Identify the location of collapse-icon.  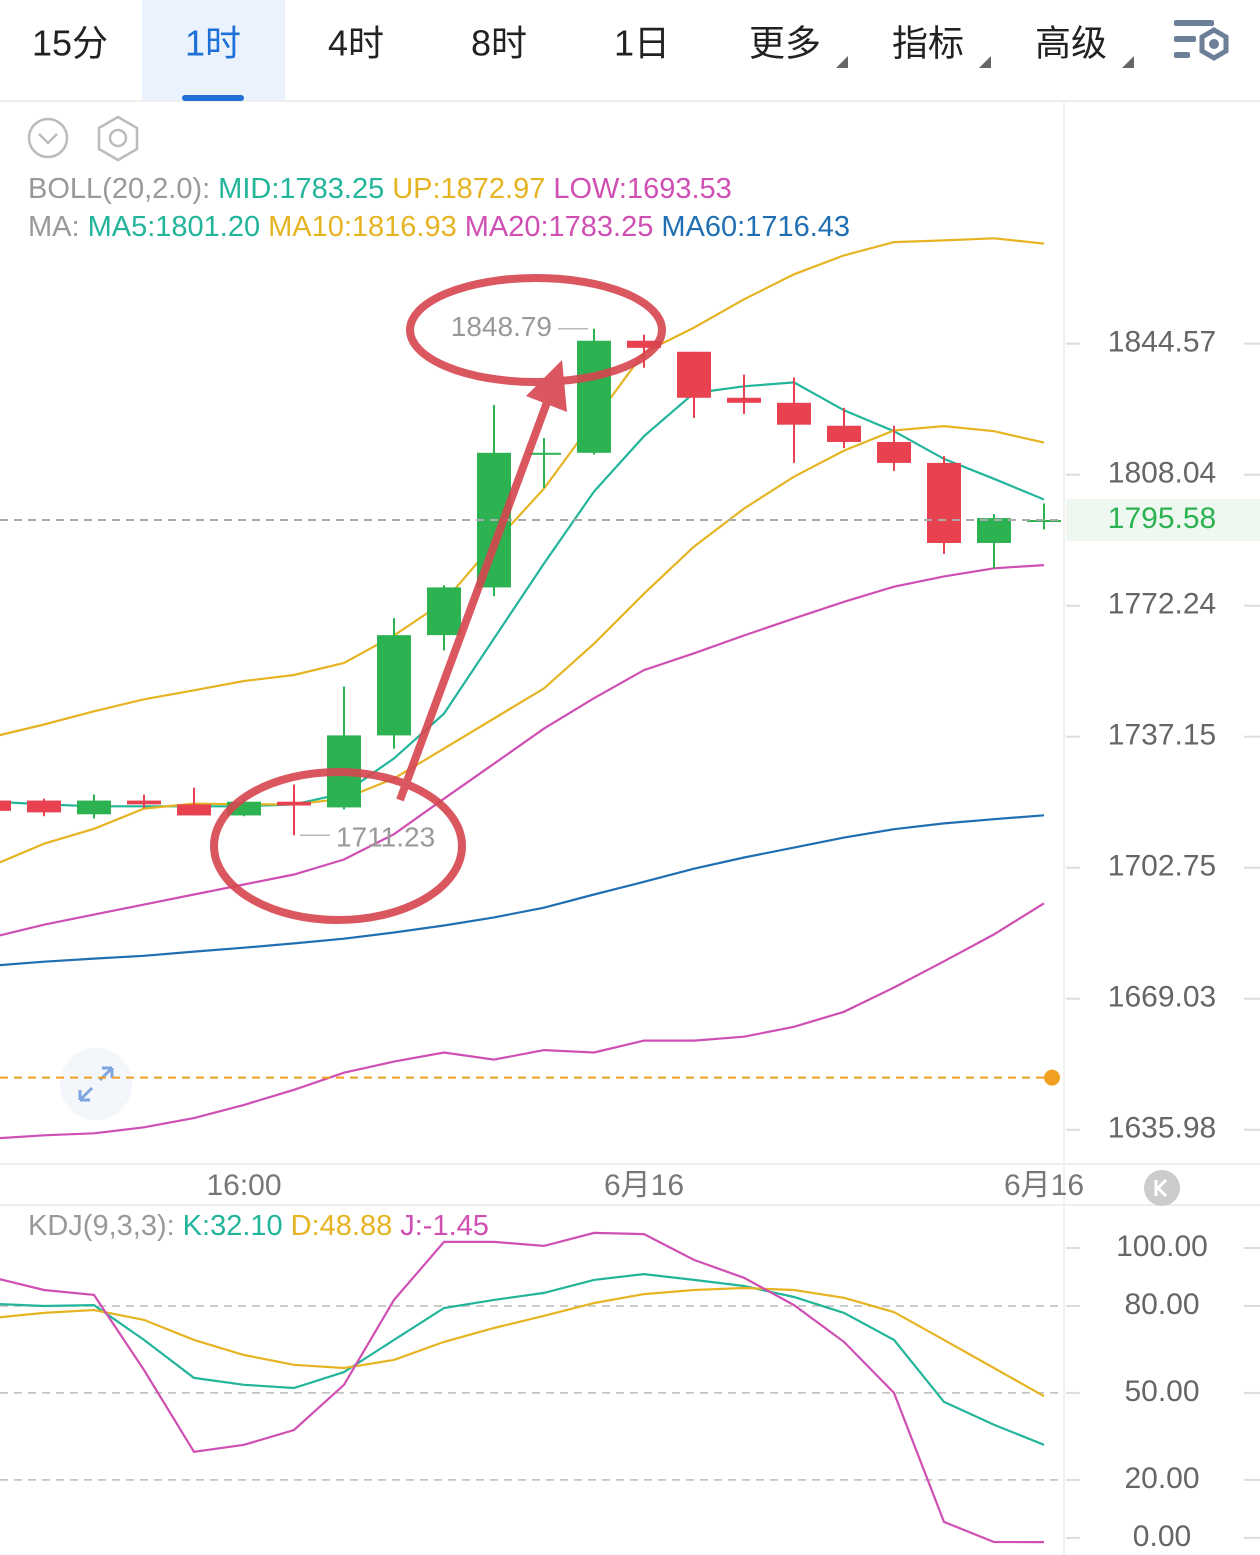
(48, 138).